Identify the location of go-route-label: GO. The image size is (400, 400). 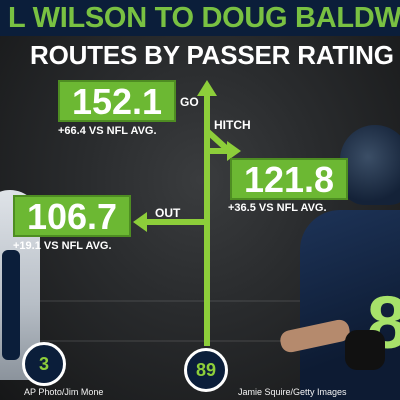
(189, 102).